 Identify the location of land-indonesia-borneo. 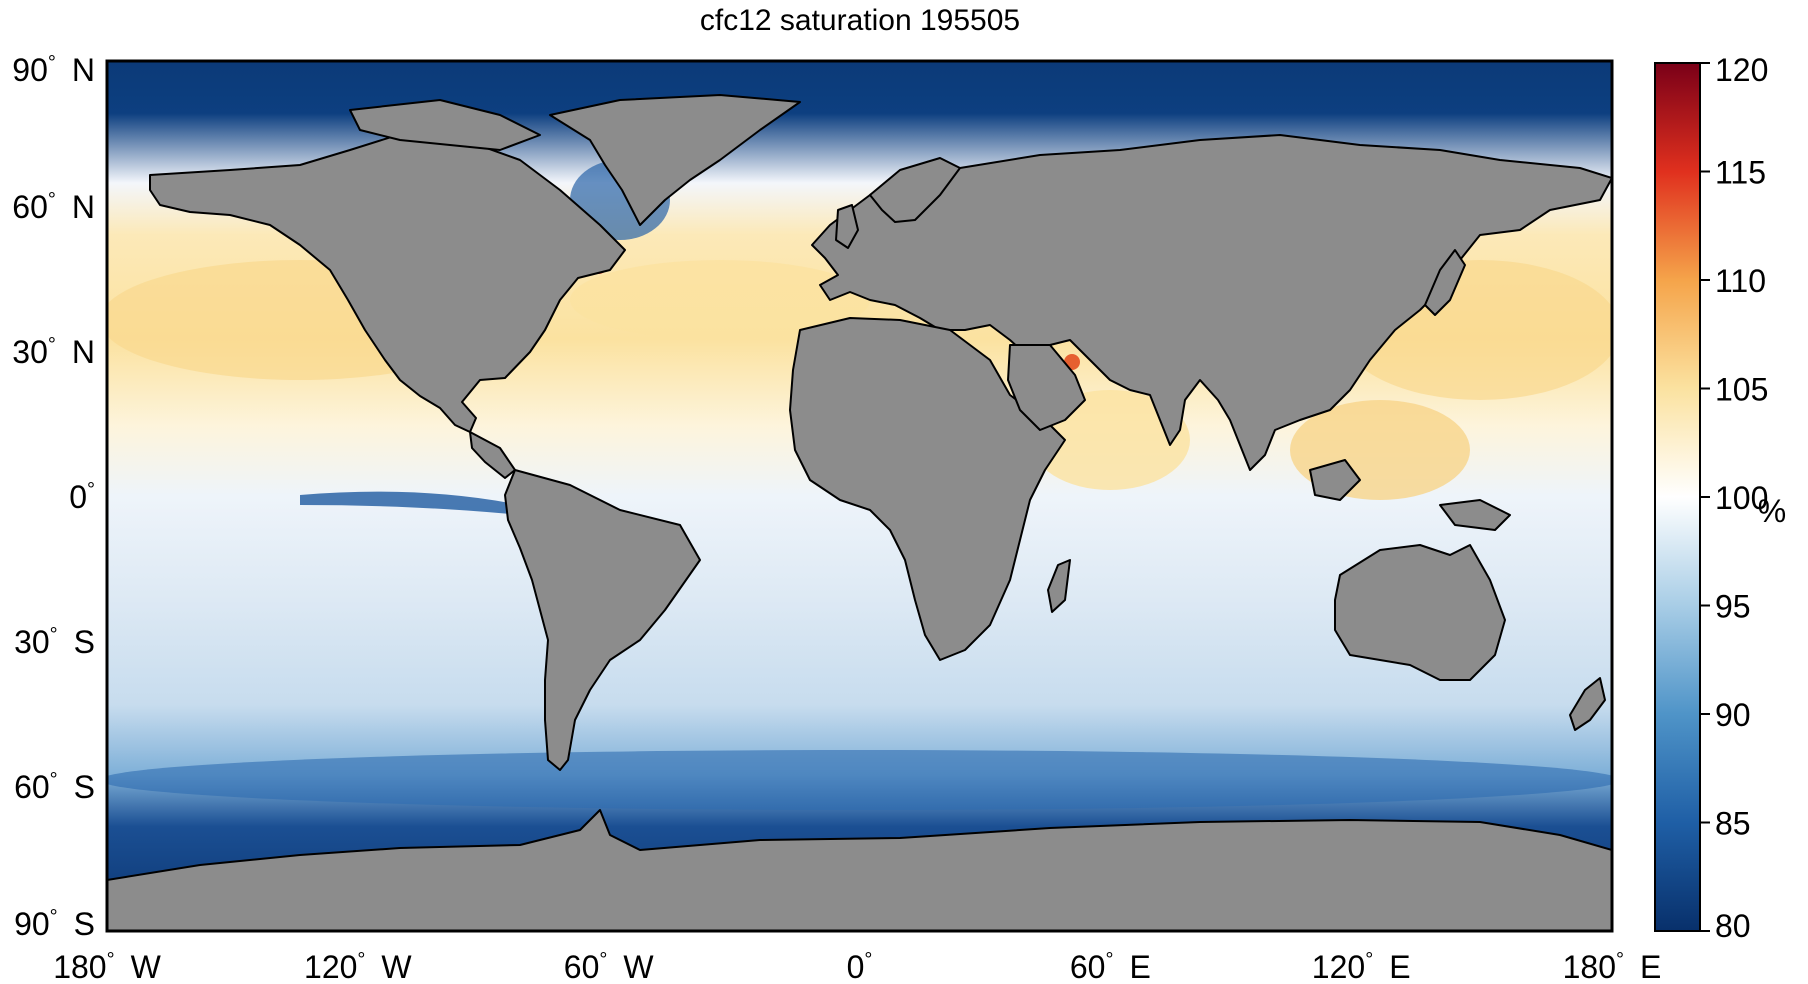
(1335, 480).